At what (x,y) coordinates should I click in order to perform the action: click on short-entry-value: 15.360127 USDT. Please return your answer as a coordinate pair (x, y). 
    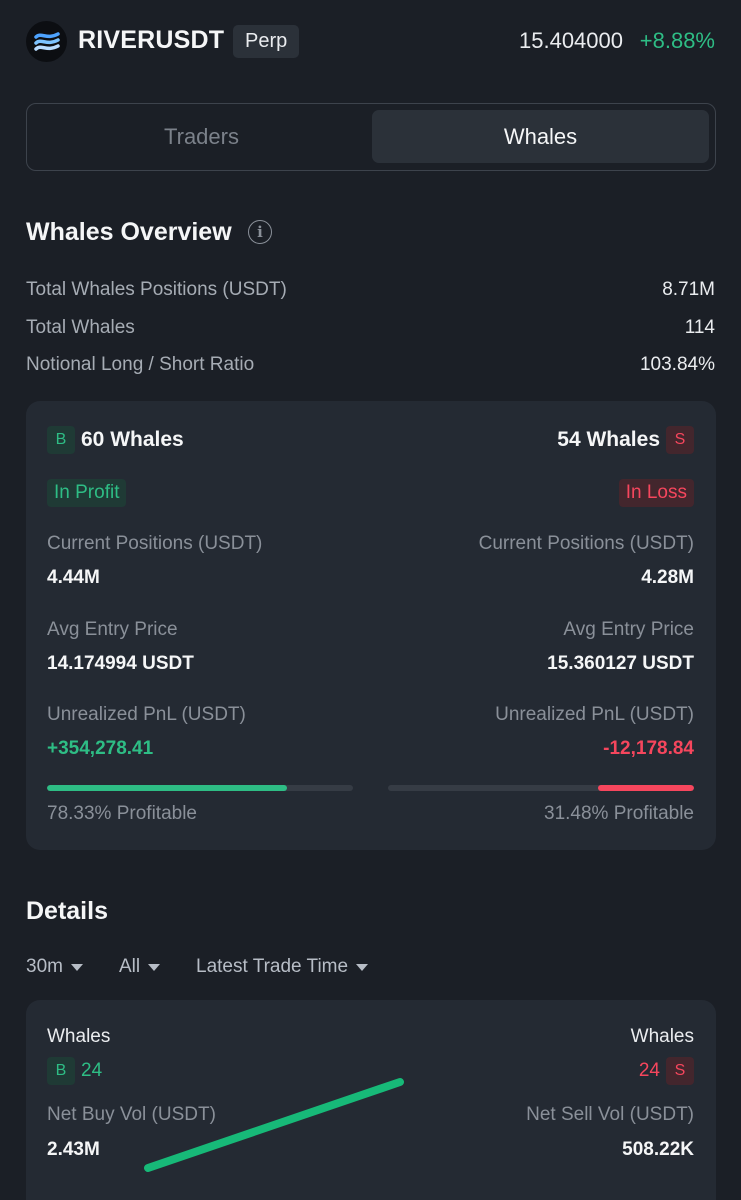
    Looking at the image, I should click on (620, 663).